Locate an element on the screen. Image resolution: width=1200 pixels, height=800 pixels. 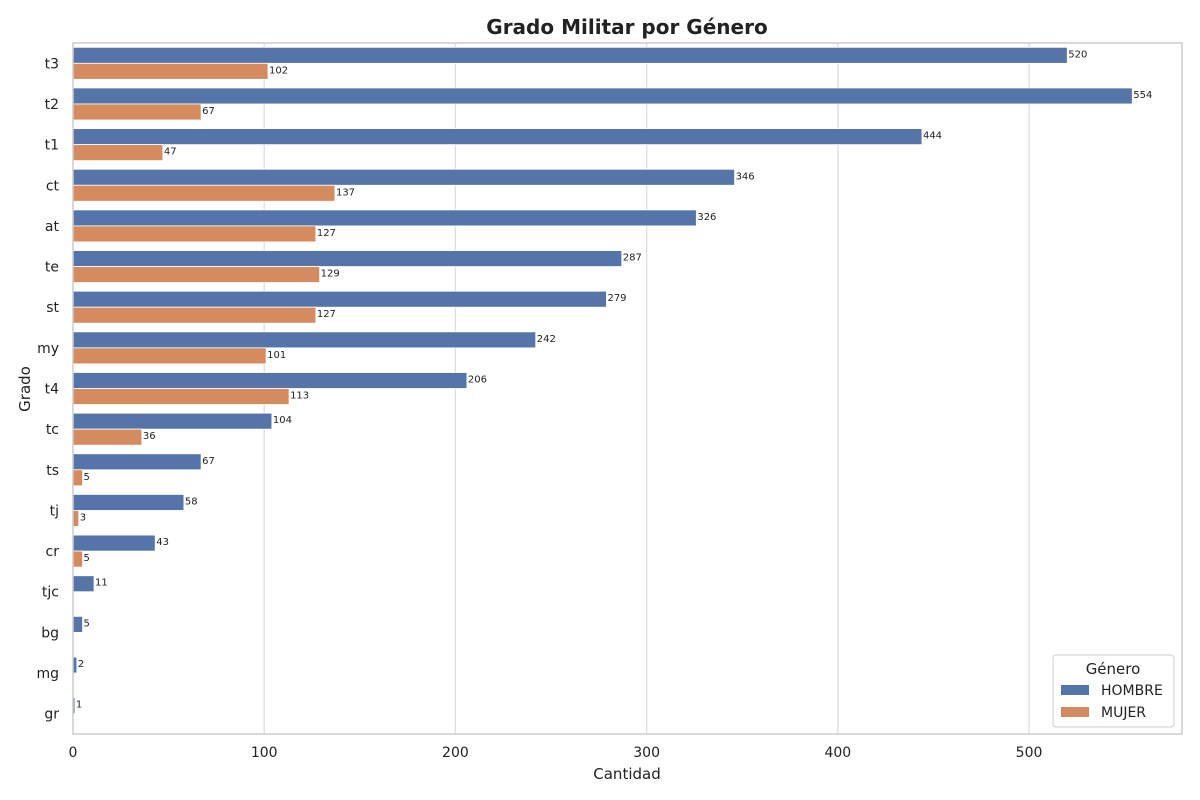
x-tick-label: 200 is located at coordinates (455, 753).